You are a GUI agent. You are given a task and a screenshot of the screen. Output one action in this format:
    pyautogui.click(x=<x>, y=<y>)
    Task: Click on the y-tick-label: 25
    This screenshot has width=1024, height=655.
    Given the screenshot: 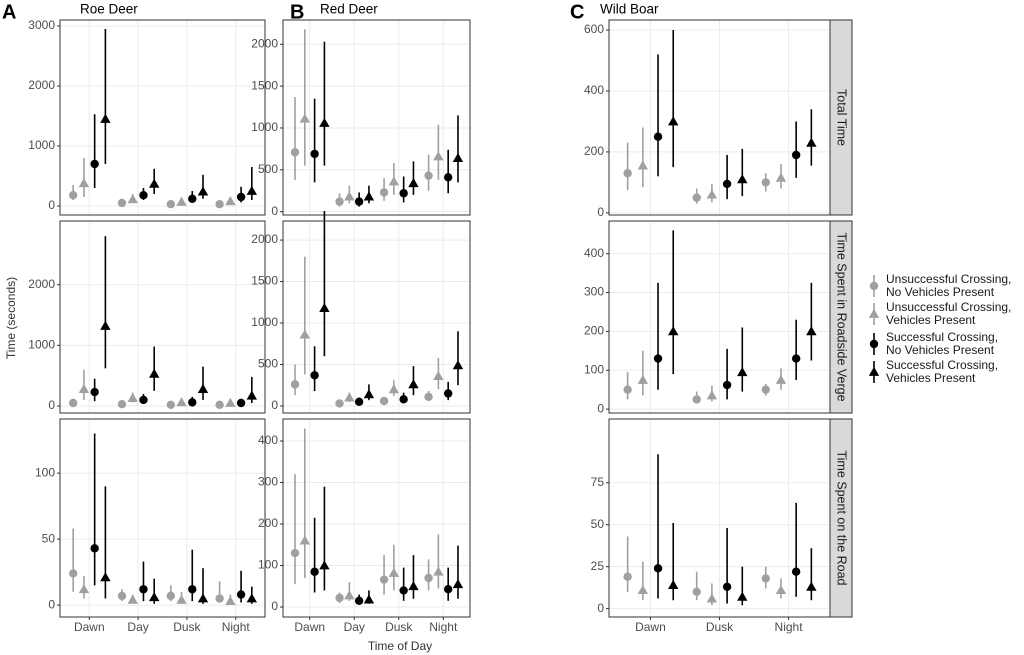 What is the action you would take?
    pyautogui.click(x=598, y=566)
    